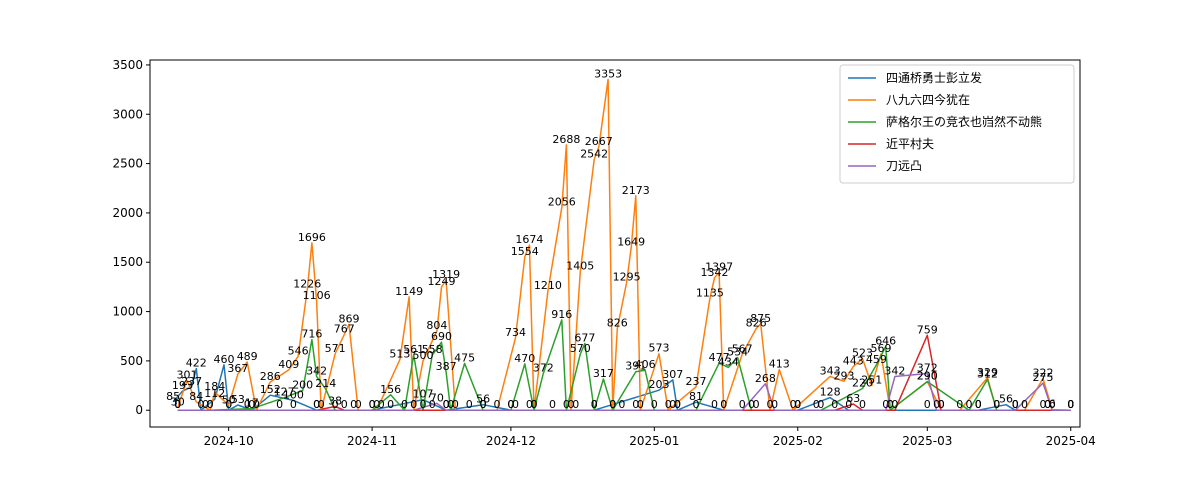  What do you see at coordinates (627, 277) in the screenshot?
I see `data-label: 1295` at bounding box center [627, 277].